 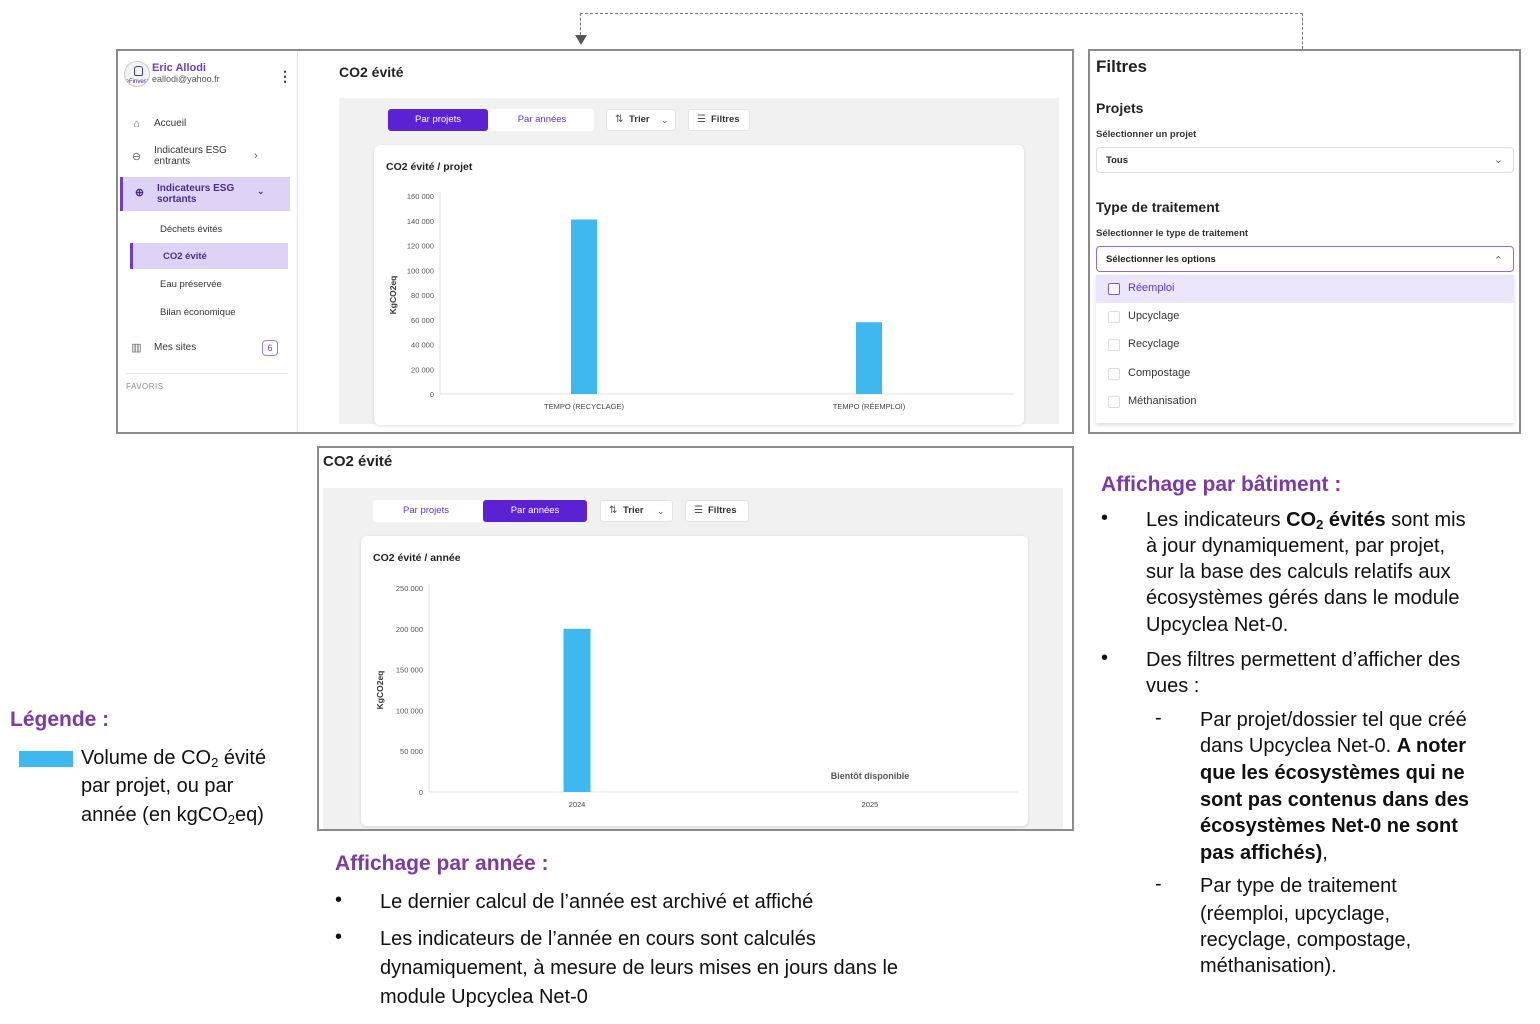 What do you see at coordinates (191, 229) in the screenshot?
I see `sidebar-subitem-label: Déchets évités` at bounding box center [191, 229].